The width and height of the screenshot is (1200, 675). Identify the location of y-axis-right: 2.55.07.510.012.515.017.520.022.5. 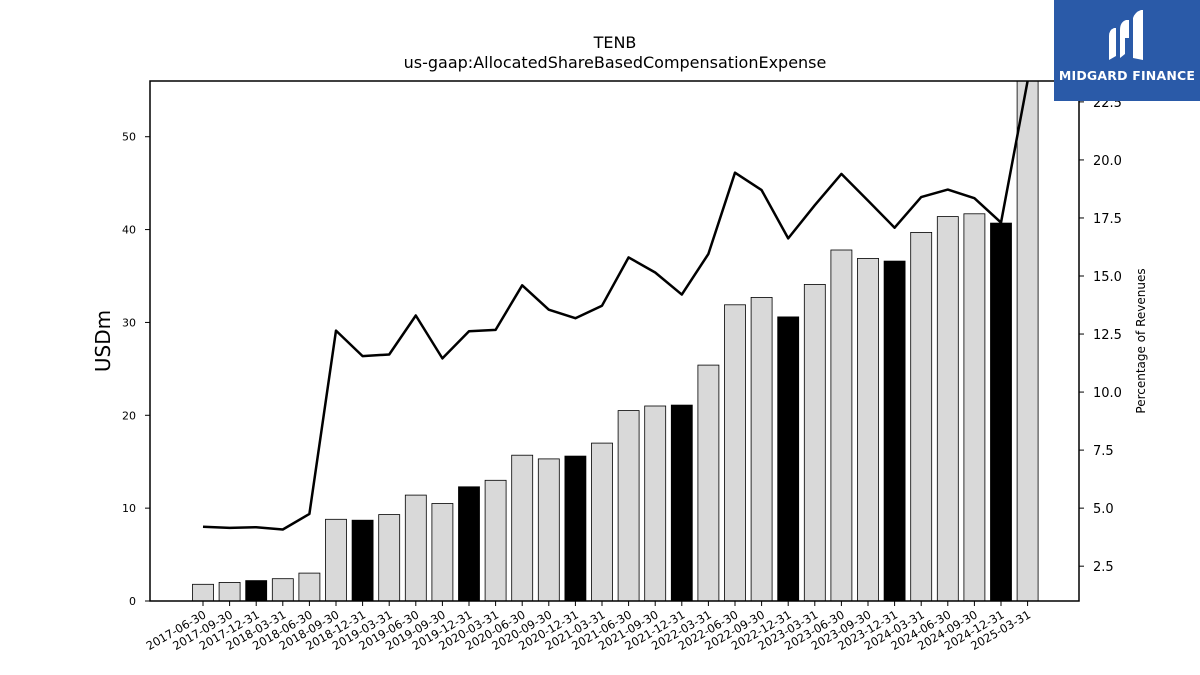
(1100, 335).